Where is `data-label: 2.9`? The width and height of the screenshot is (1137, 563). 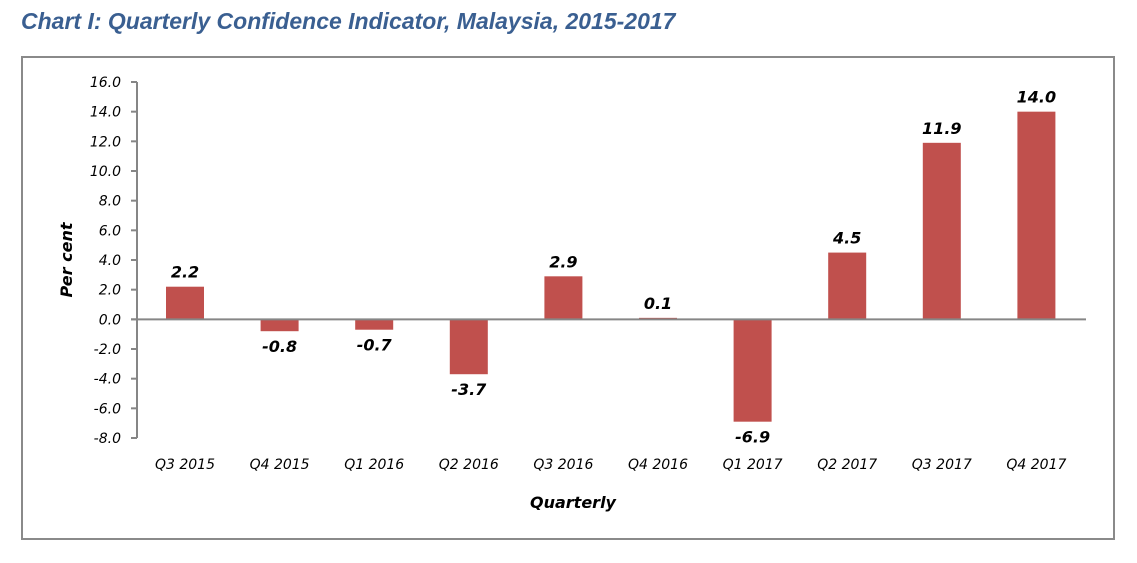
data-label: 2.9 is located at coordinates (563, 261).